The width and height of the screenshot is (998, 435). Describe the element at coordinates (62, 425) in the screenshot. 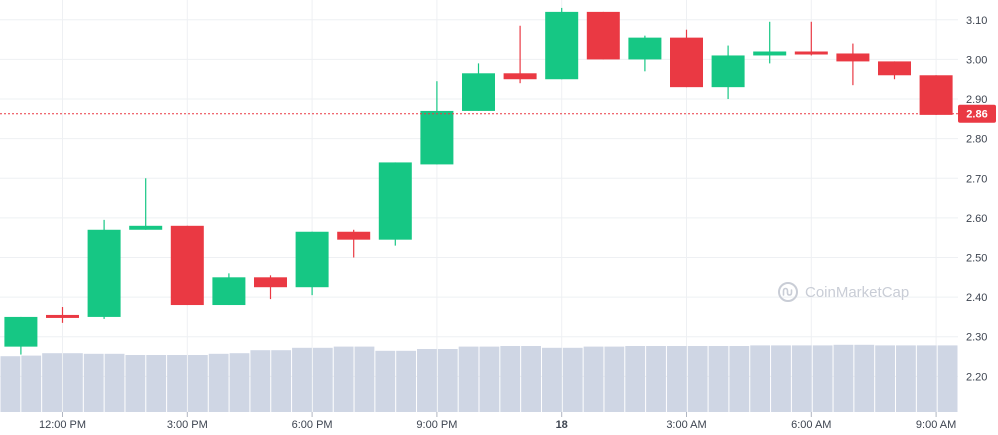

I see `x-axis-tick-label: 12:00 PM` at that location.